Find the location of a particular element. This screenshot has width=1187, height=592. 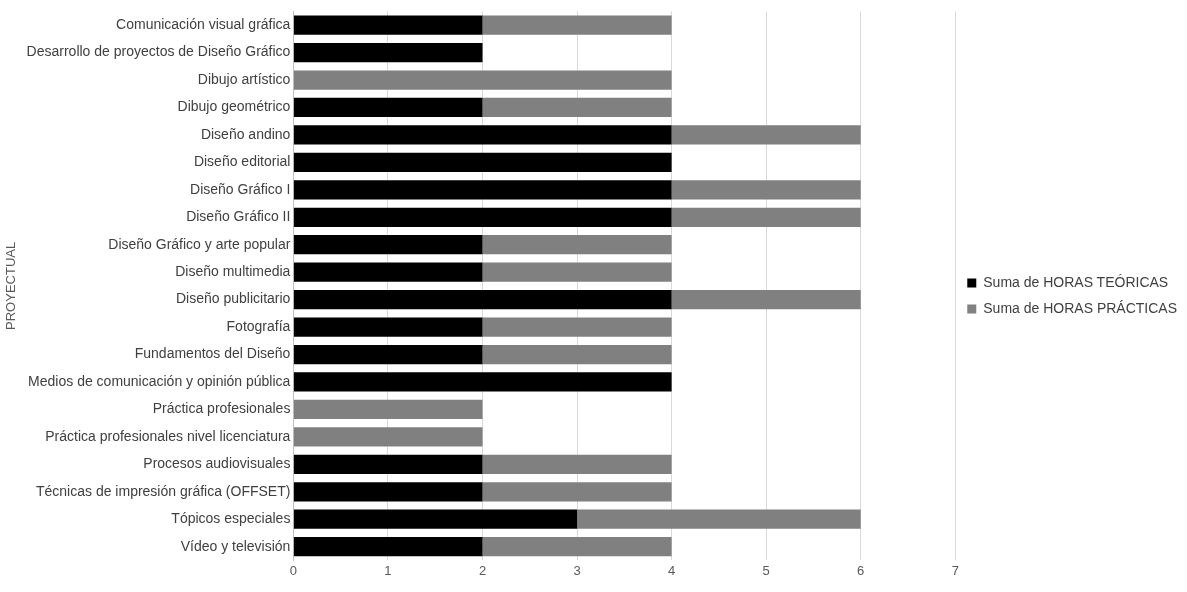

x-tick-label: 7 is located at coordinates (955, 570).